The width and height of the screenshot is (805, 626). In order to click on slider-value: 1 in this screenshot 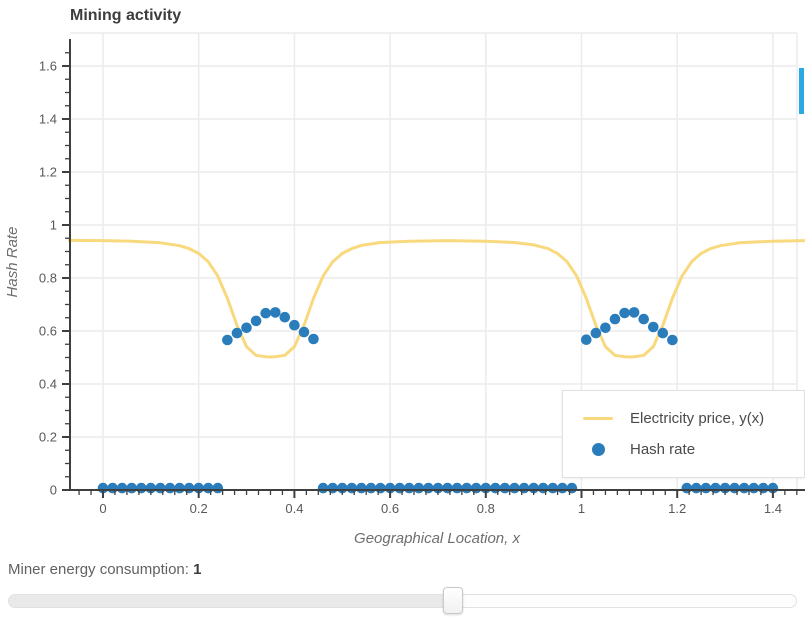, I will do `click(197, 569)`.